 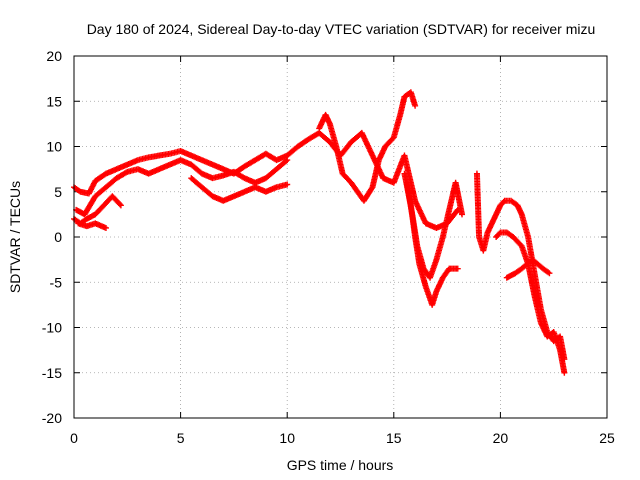 What do you see at coordinates (56, 282) in the screenshot?
I see `y-tick-label: -5` at bounding box center [56, 282].